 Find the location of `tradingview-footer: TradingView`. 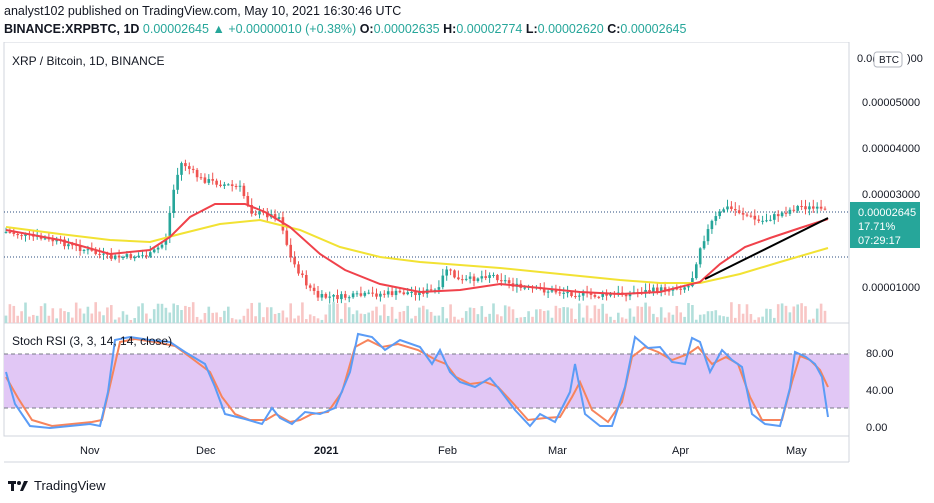

tradingview-footer: TradingView is located at coordinates (57, 485).